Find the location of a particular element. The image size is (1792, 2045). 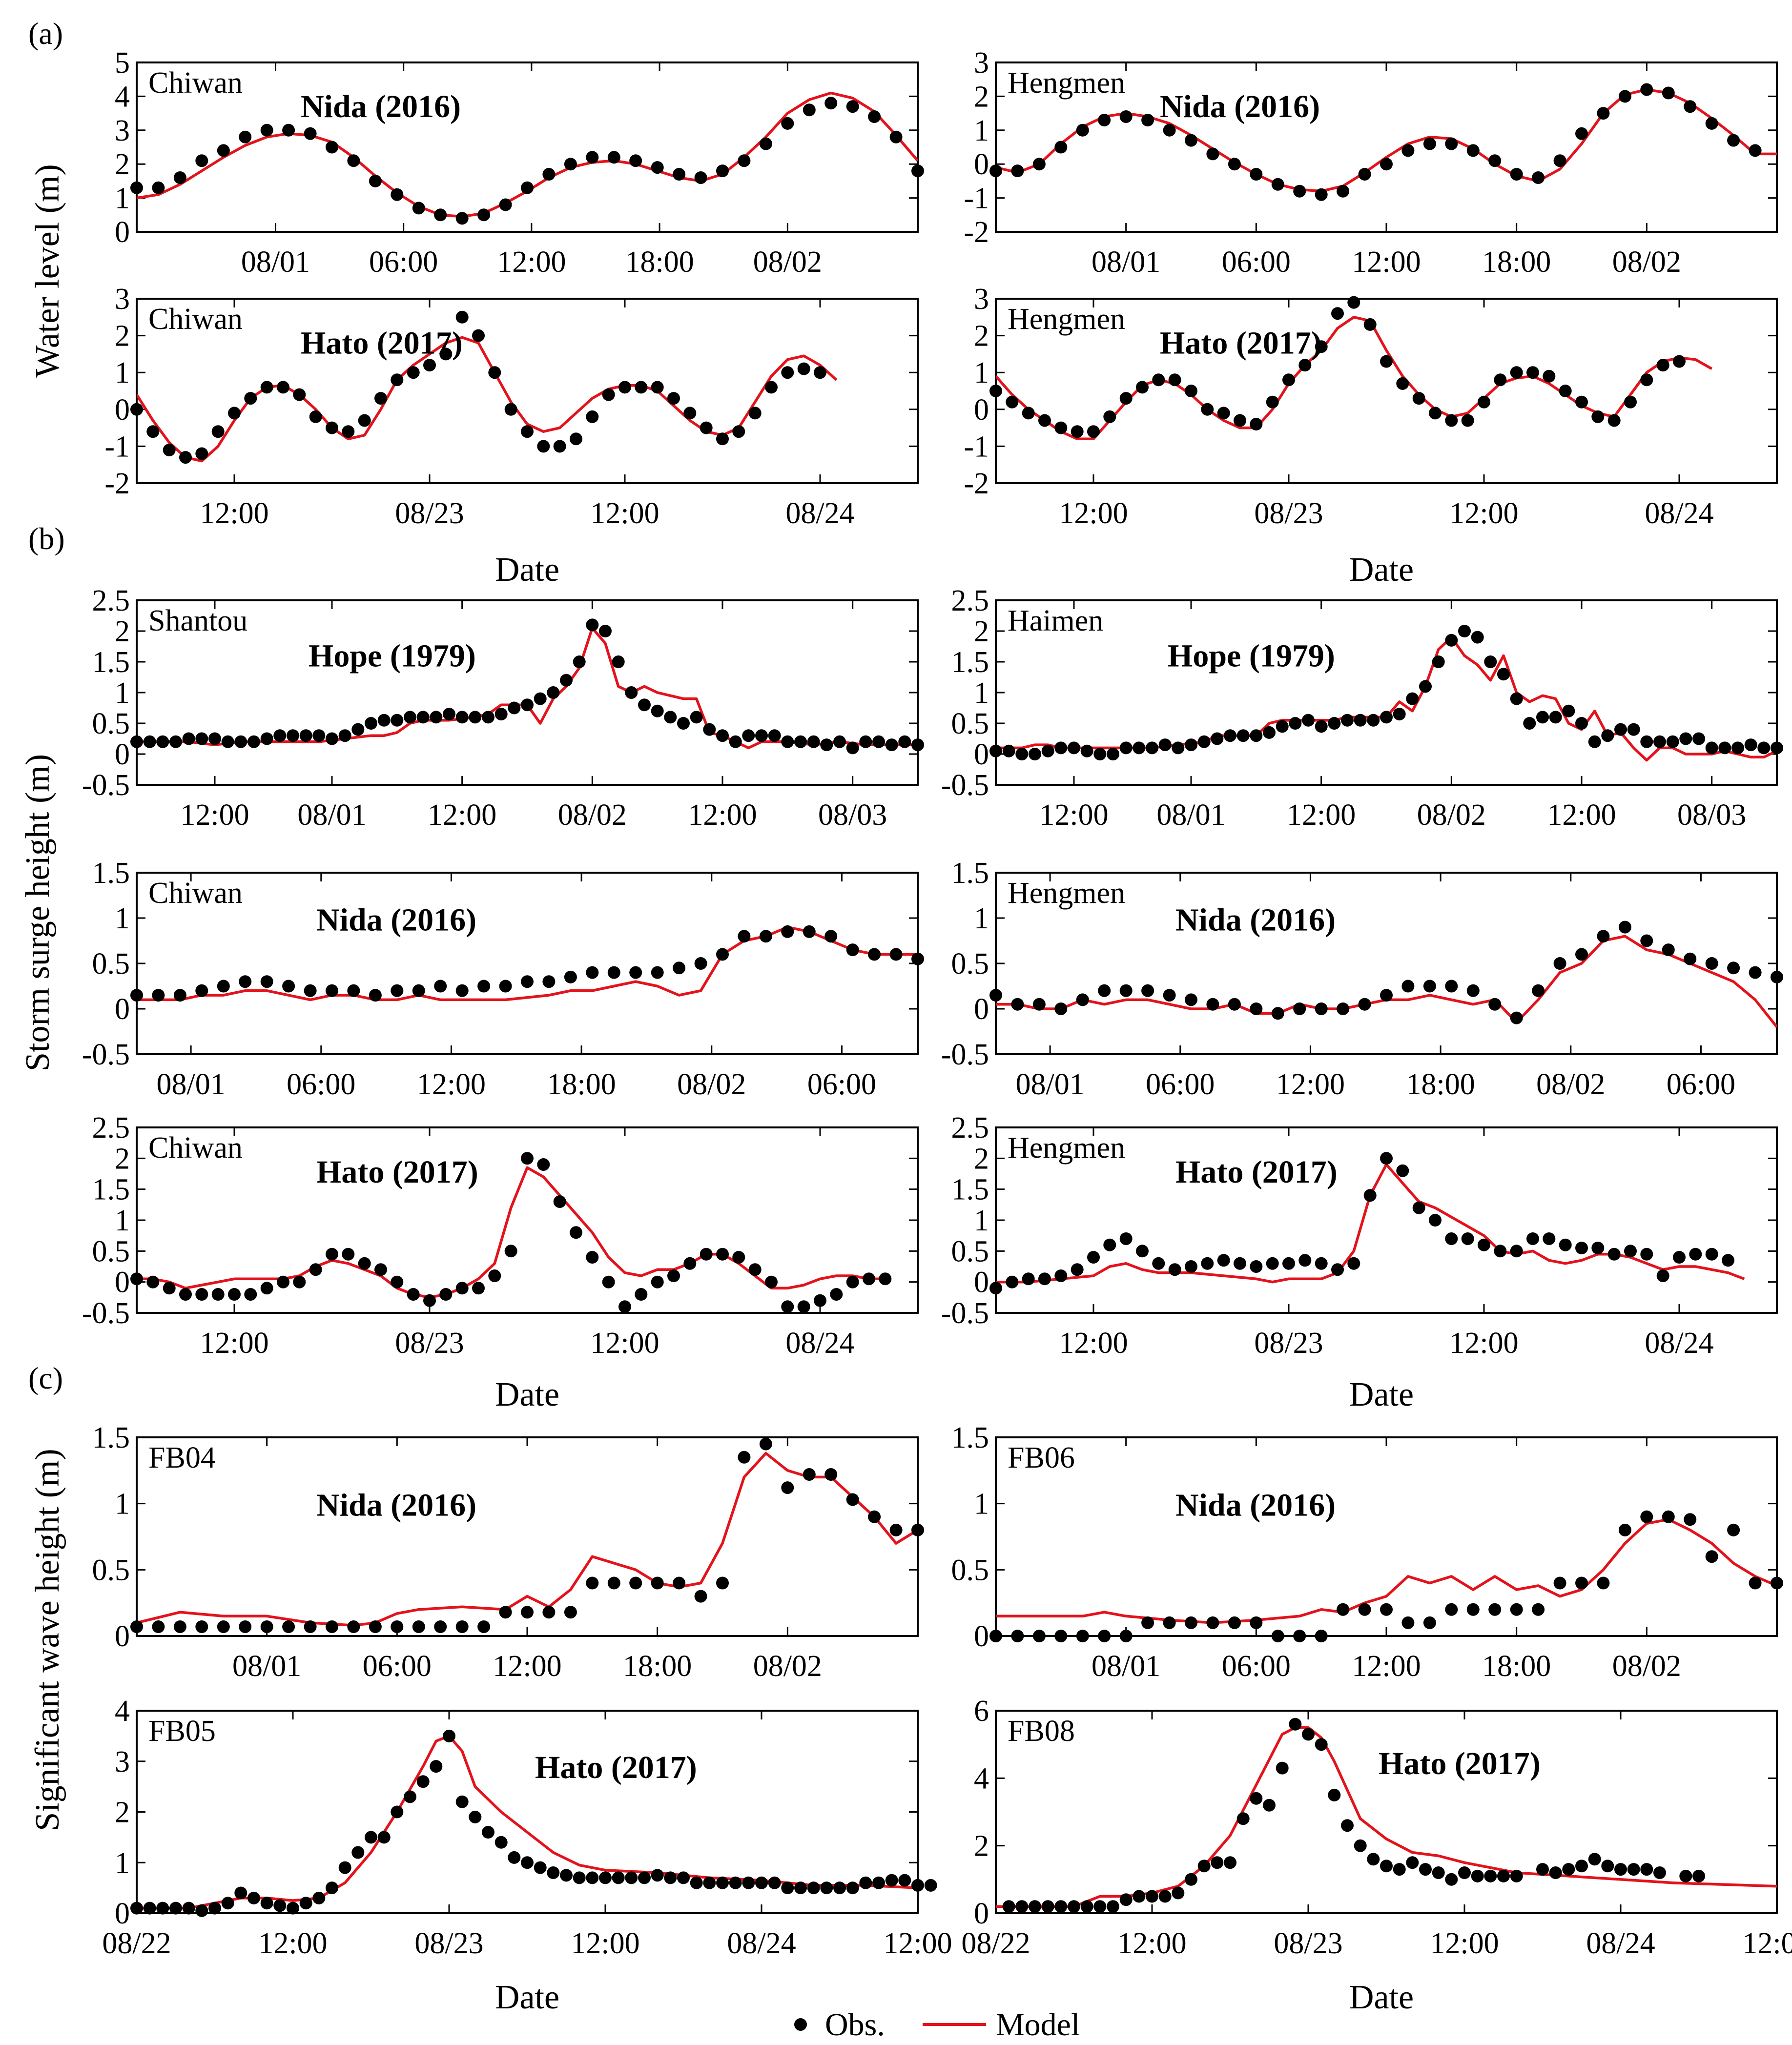

x-tick-label: 08/24 is located at coordinates (819, 513).